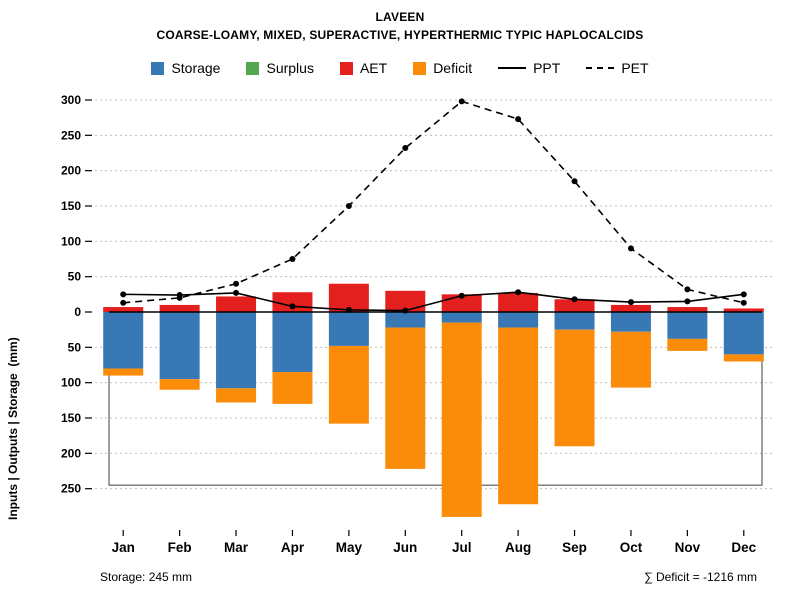 The width and height of the screenshot is (800, 600). Describe the element at coordinates (547, 68) in the screenshot. I see `legend-label: PPT` at that location.